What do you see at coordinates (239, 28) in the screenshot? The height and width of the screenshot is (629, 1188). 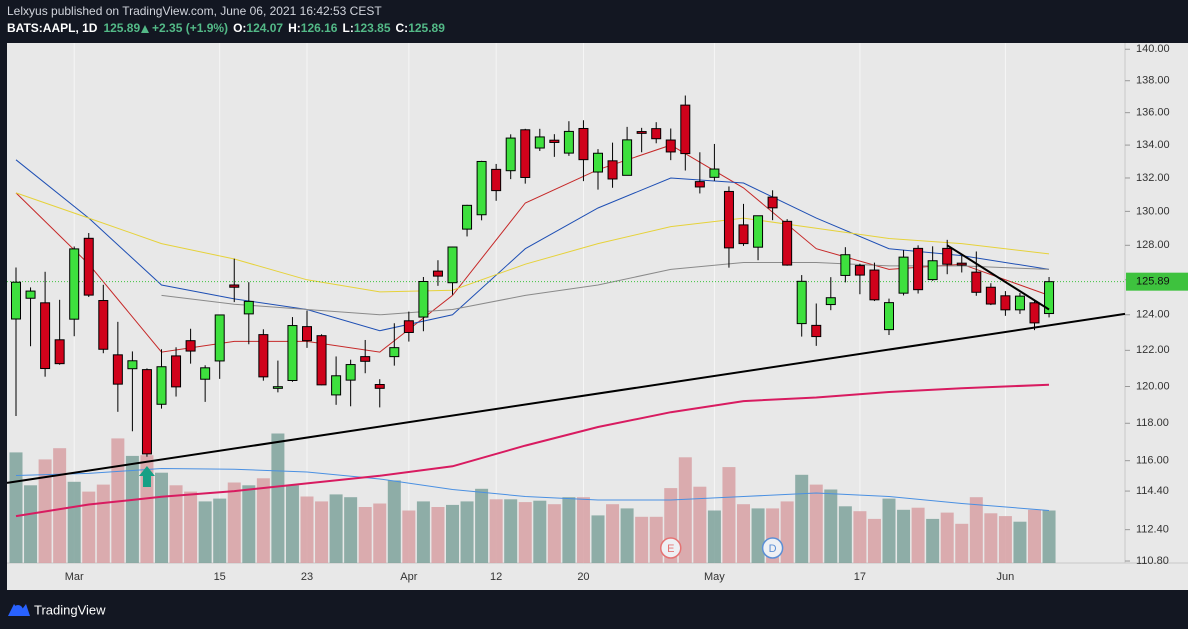 I see `open-label: O:` at bounding box center [239, 28].